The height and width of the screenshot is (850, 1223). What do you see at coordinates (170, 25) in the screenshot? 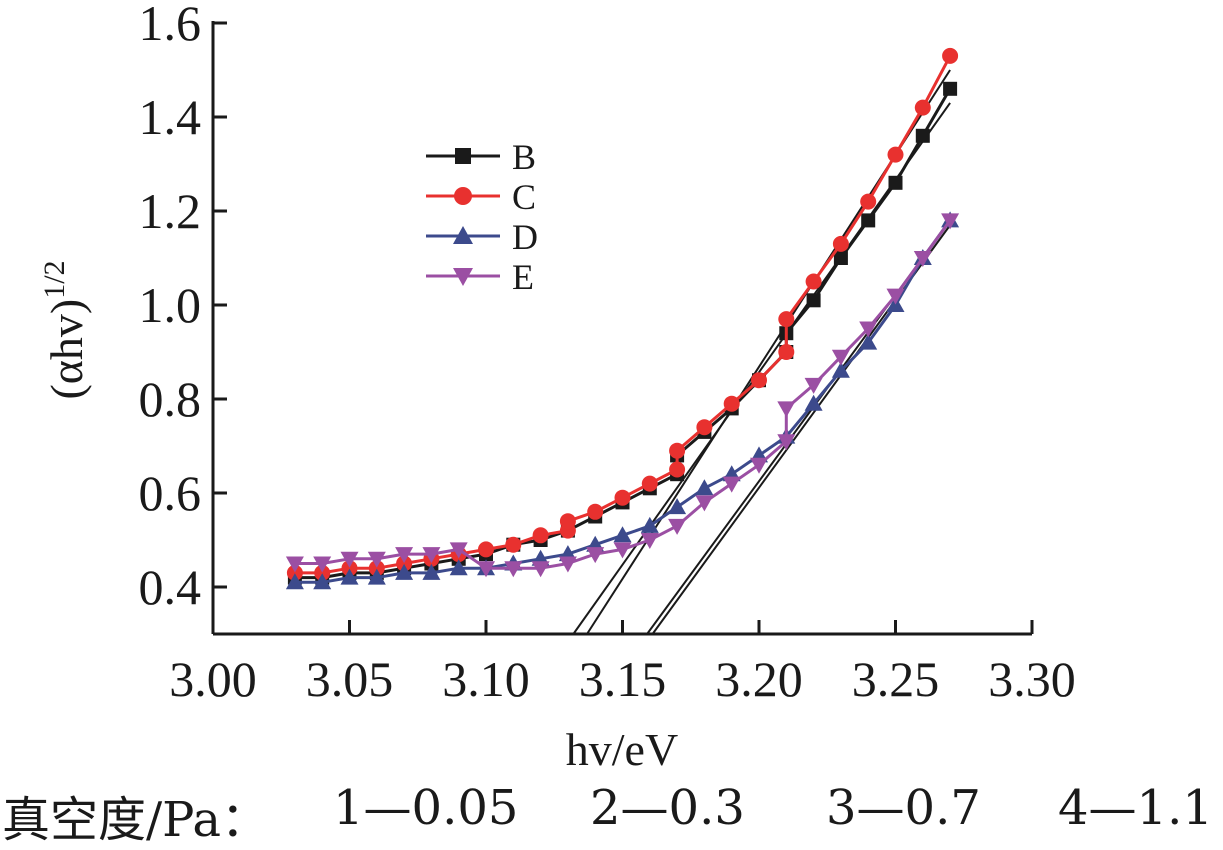
I see `y-tick-label: 1.6` at bounding box center [170, 25].